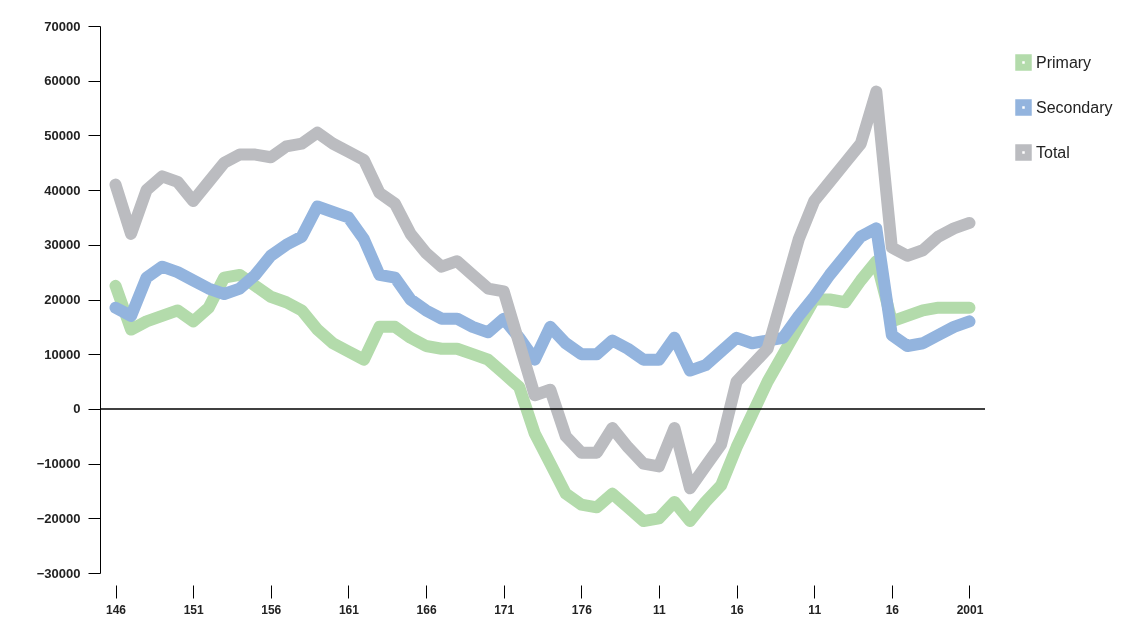 The height and width of the screenshot is (624, 1135). Describe the element at coordinates (62, 354) in the screenshot. I see `y-tick-label: 10000` at that location.